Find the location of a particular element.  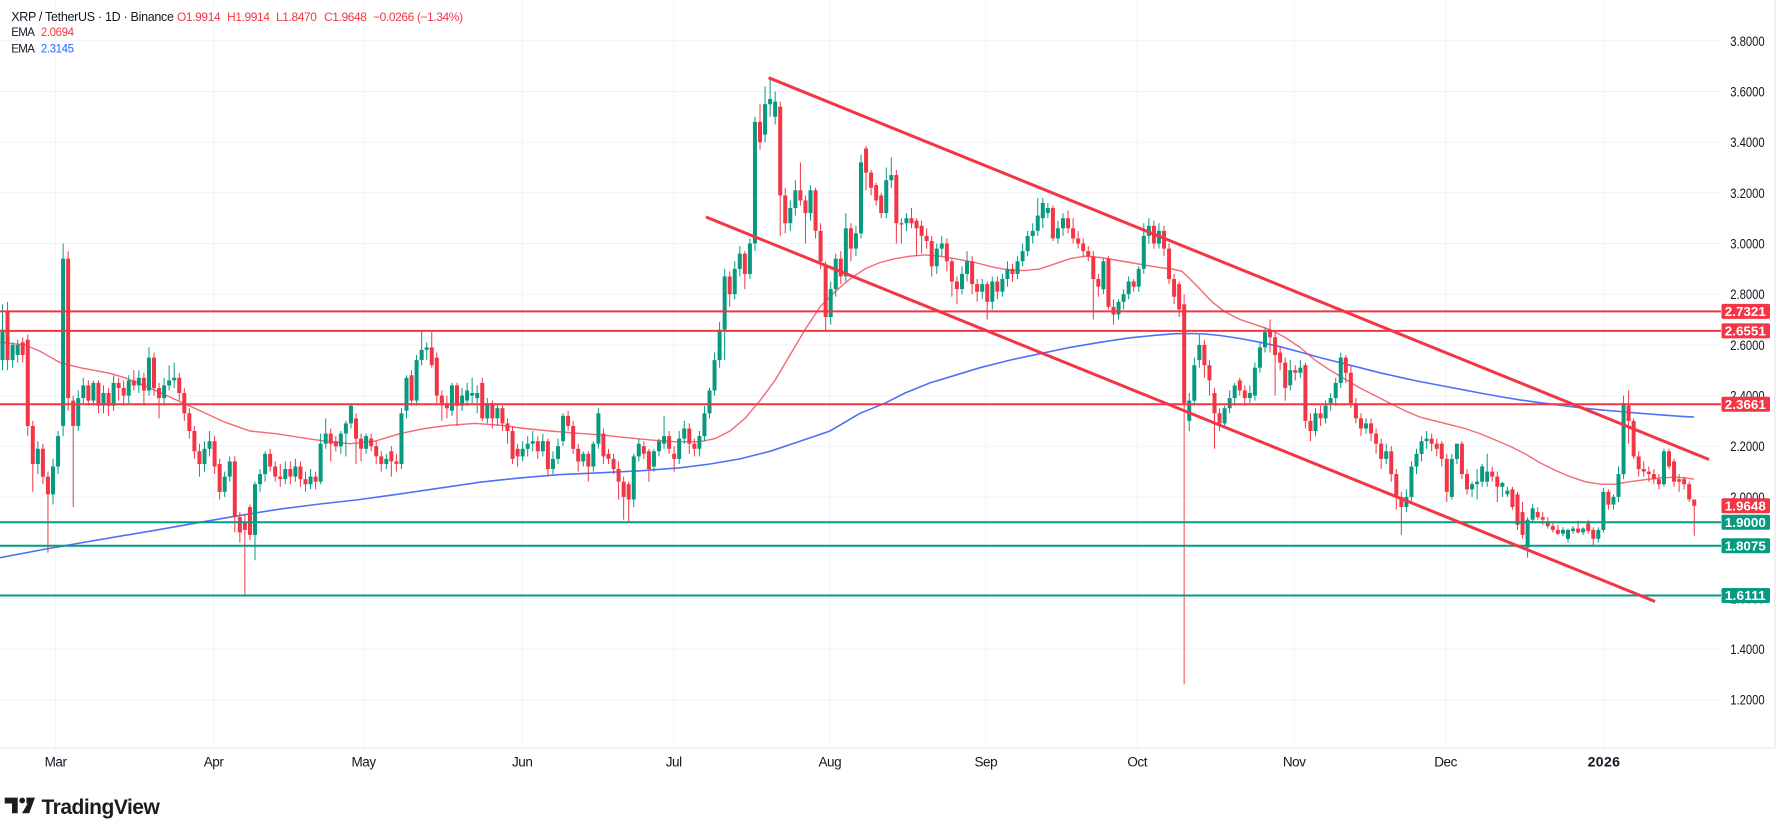

svg-text: −0.0266 (−1.34%) is located at coordinates (418, 17).